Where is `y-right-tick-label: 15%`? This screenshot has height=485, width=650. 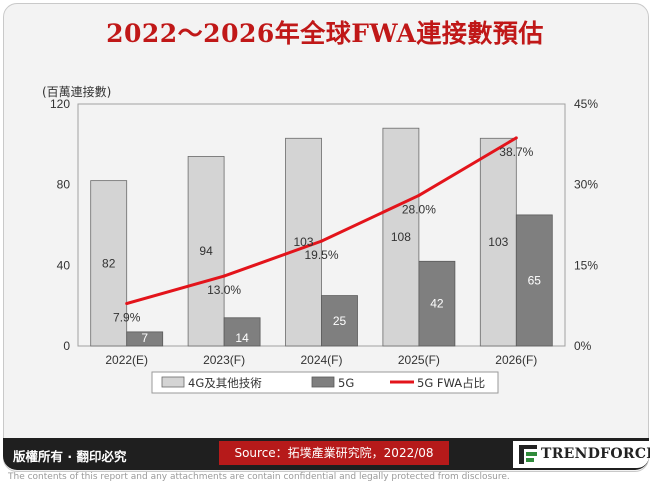
y-right-tick-label: 15% is located at coordinates (586, 265).